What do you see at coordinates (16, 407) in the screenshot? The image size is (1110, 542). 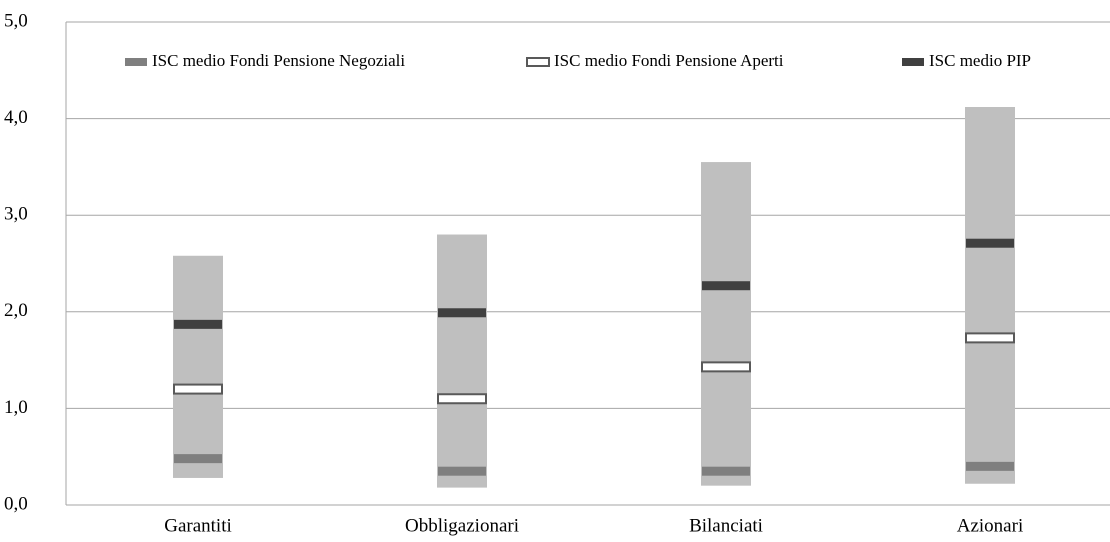 I see `y-tick-label: 1,0` at bounding box center [16, 407].